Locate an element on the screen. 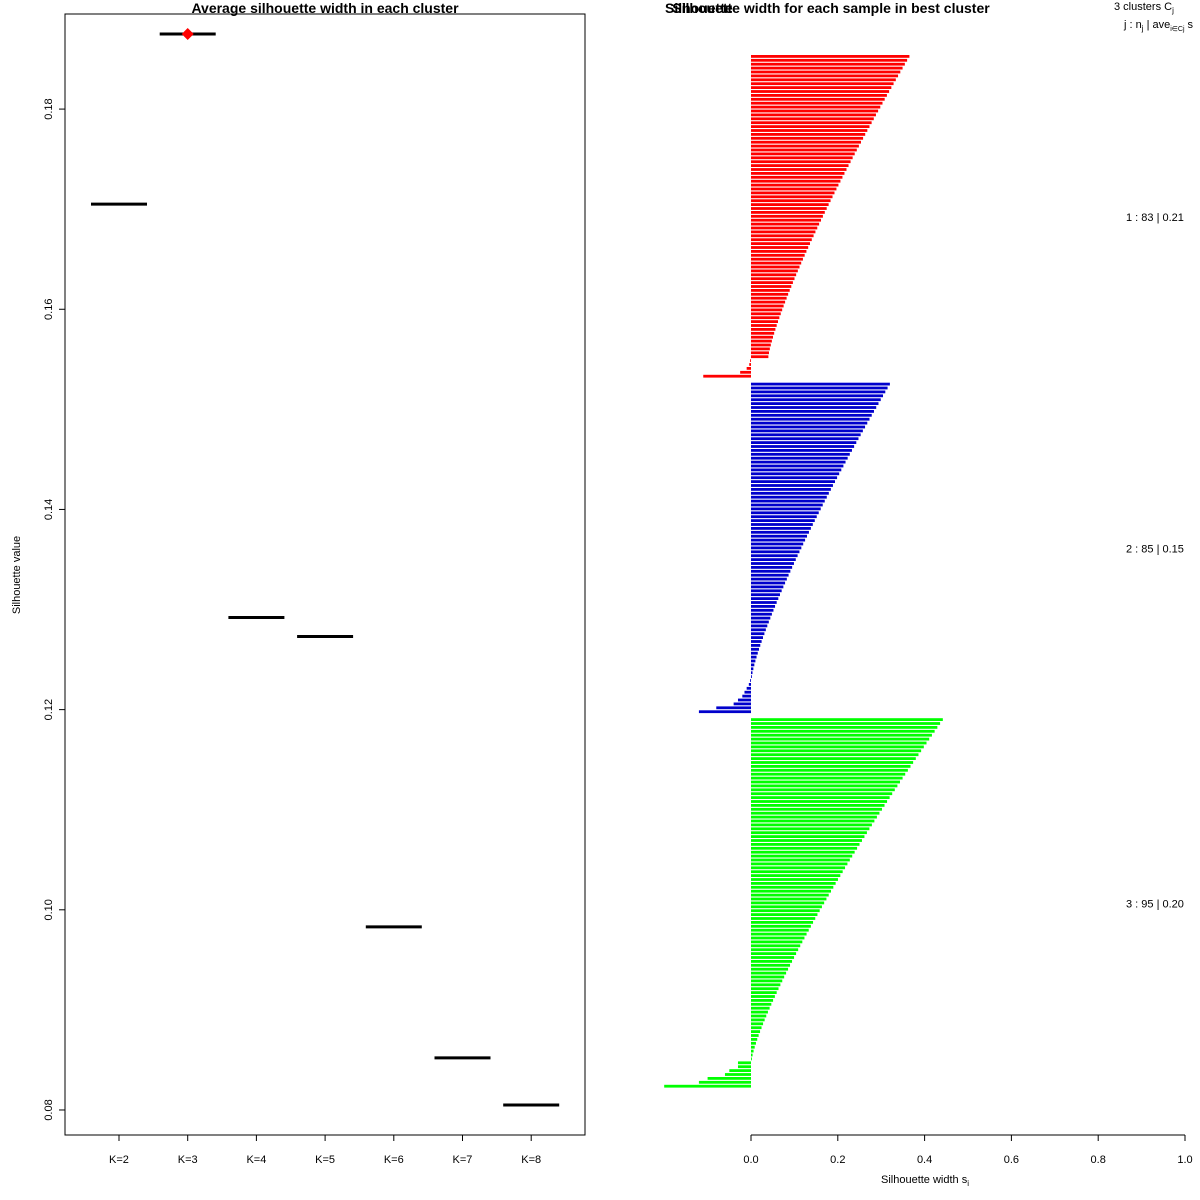 This screenshot has width=1200, height=1200. left-y-tick-label: 0.18 is located at coordinates (49, 108).